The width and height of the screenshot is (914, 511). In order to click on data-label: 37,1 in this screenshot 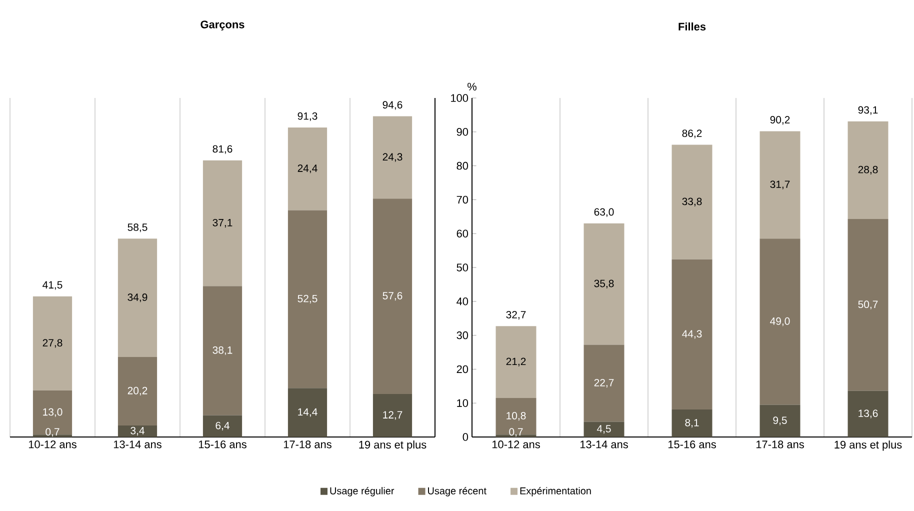, I will do `click(222, 223)`.